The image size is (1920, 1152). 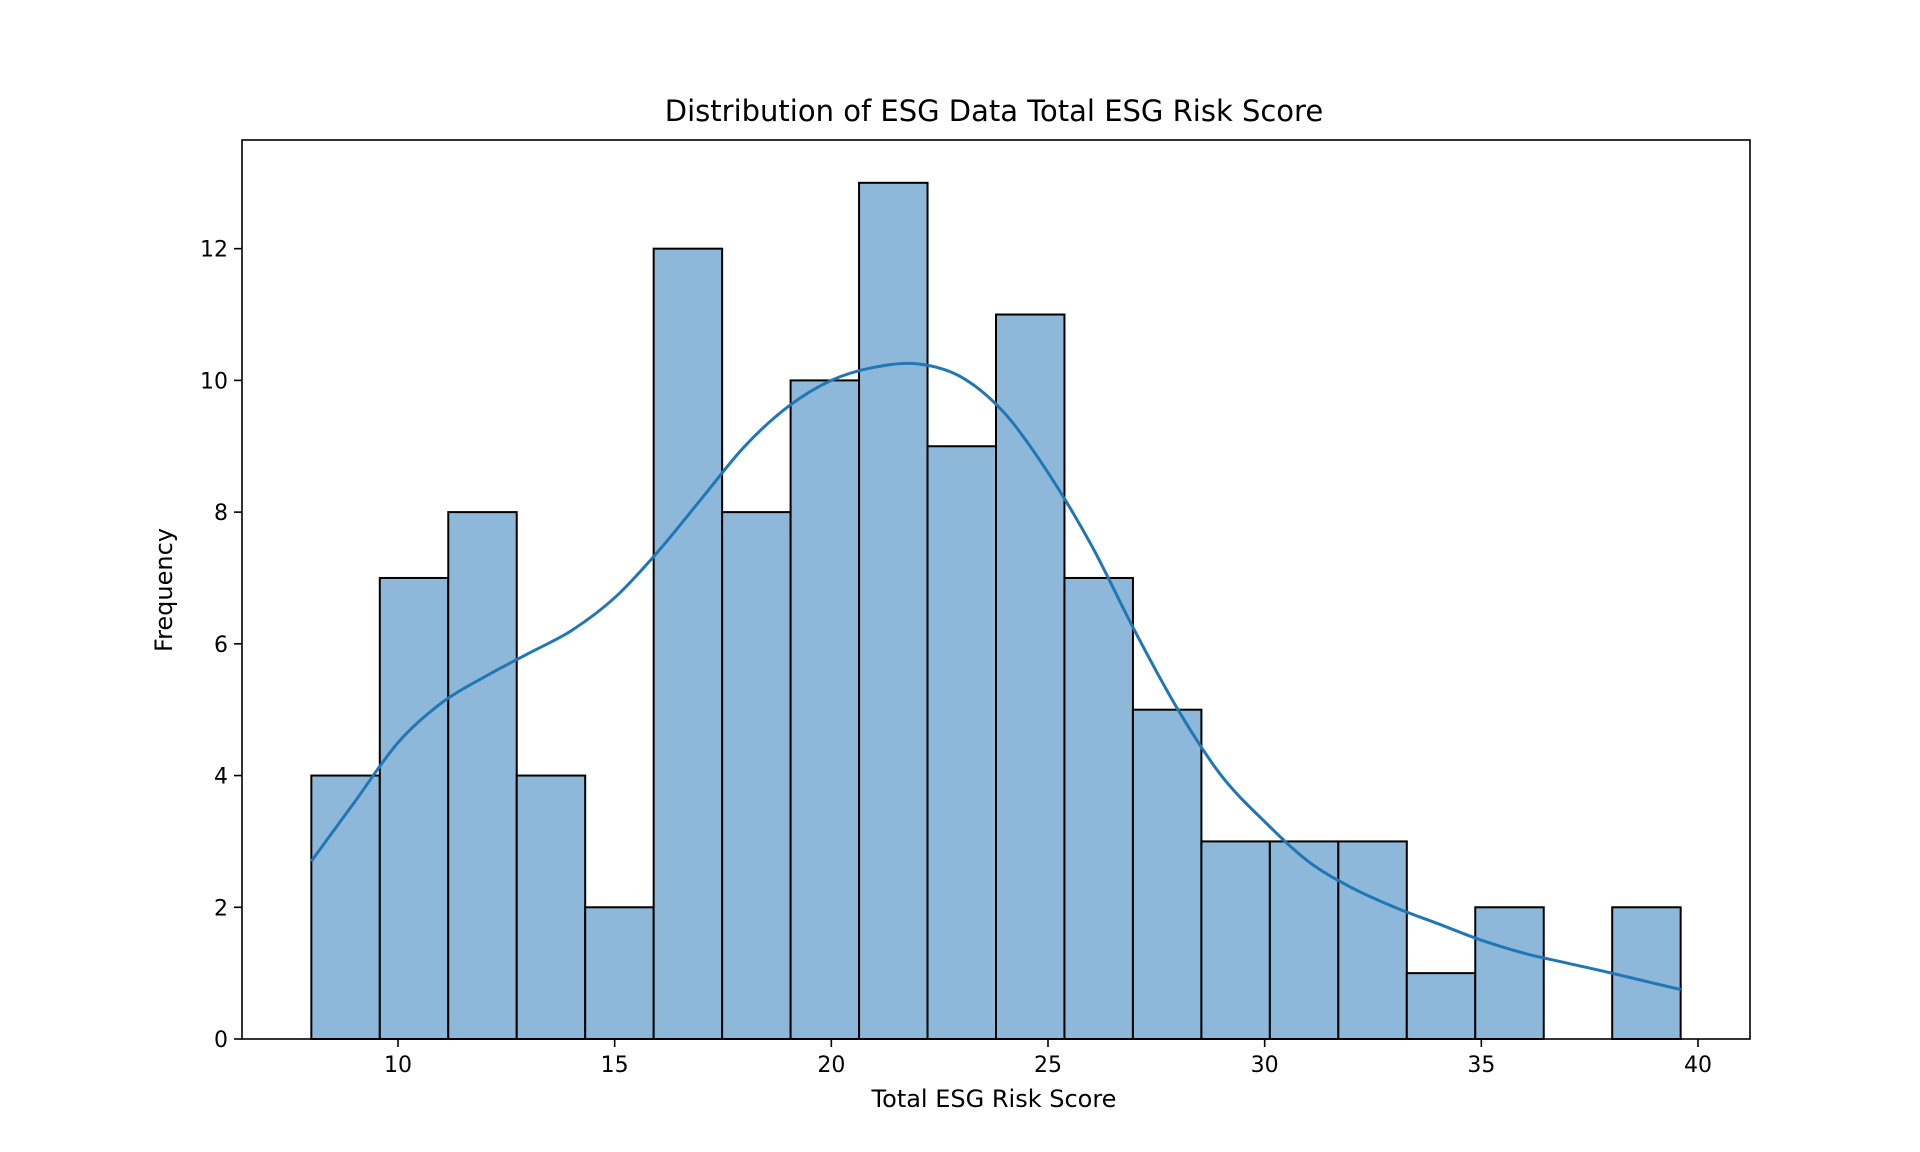 I want to click on x-tick-label: 40, so click(x=1698, y=1065).